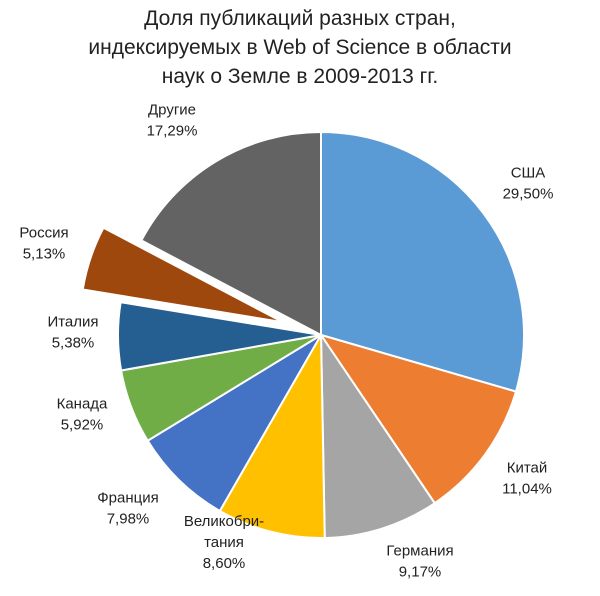 The height and width of the screenshot is (596, 600). What do you see at coordinates (44, 254) in the screenshot?
I see `slice-value-8: 5,13%` at bounding box center [44, 254].